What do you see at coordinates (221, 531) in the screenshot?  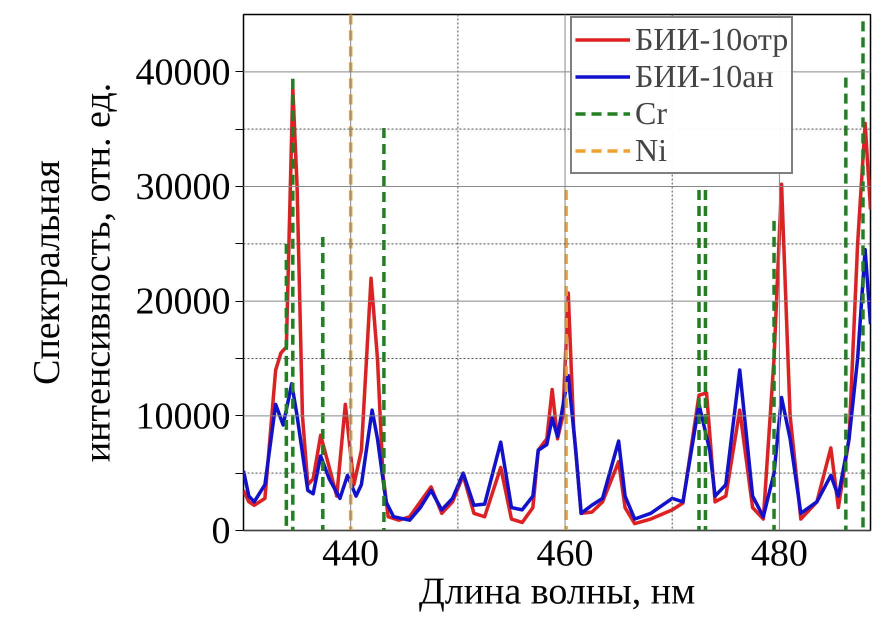 I see `y-tick-label: 0` at bounding box center [221, 531].